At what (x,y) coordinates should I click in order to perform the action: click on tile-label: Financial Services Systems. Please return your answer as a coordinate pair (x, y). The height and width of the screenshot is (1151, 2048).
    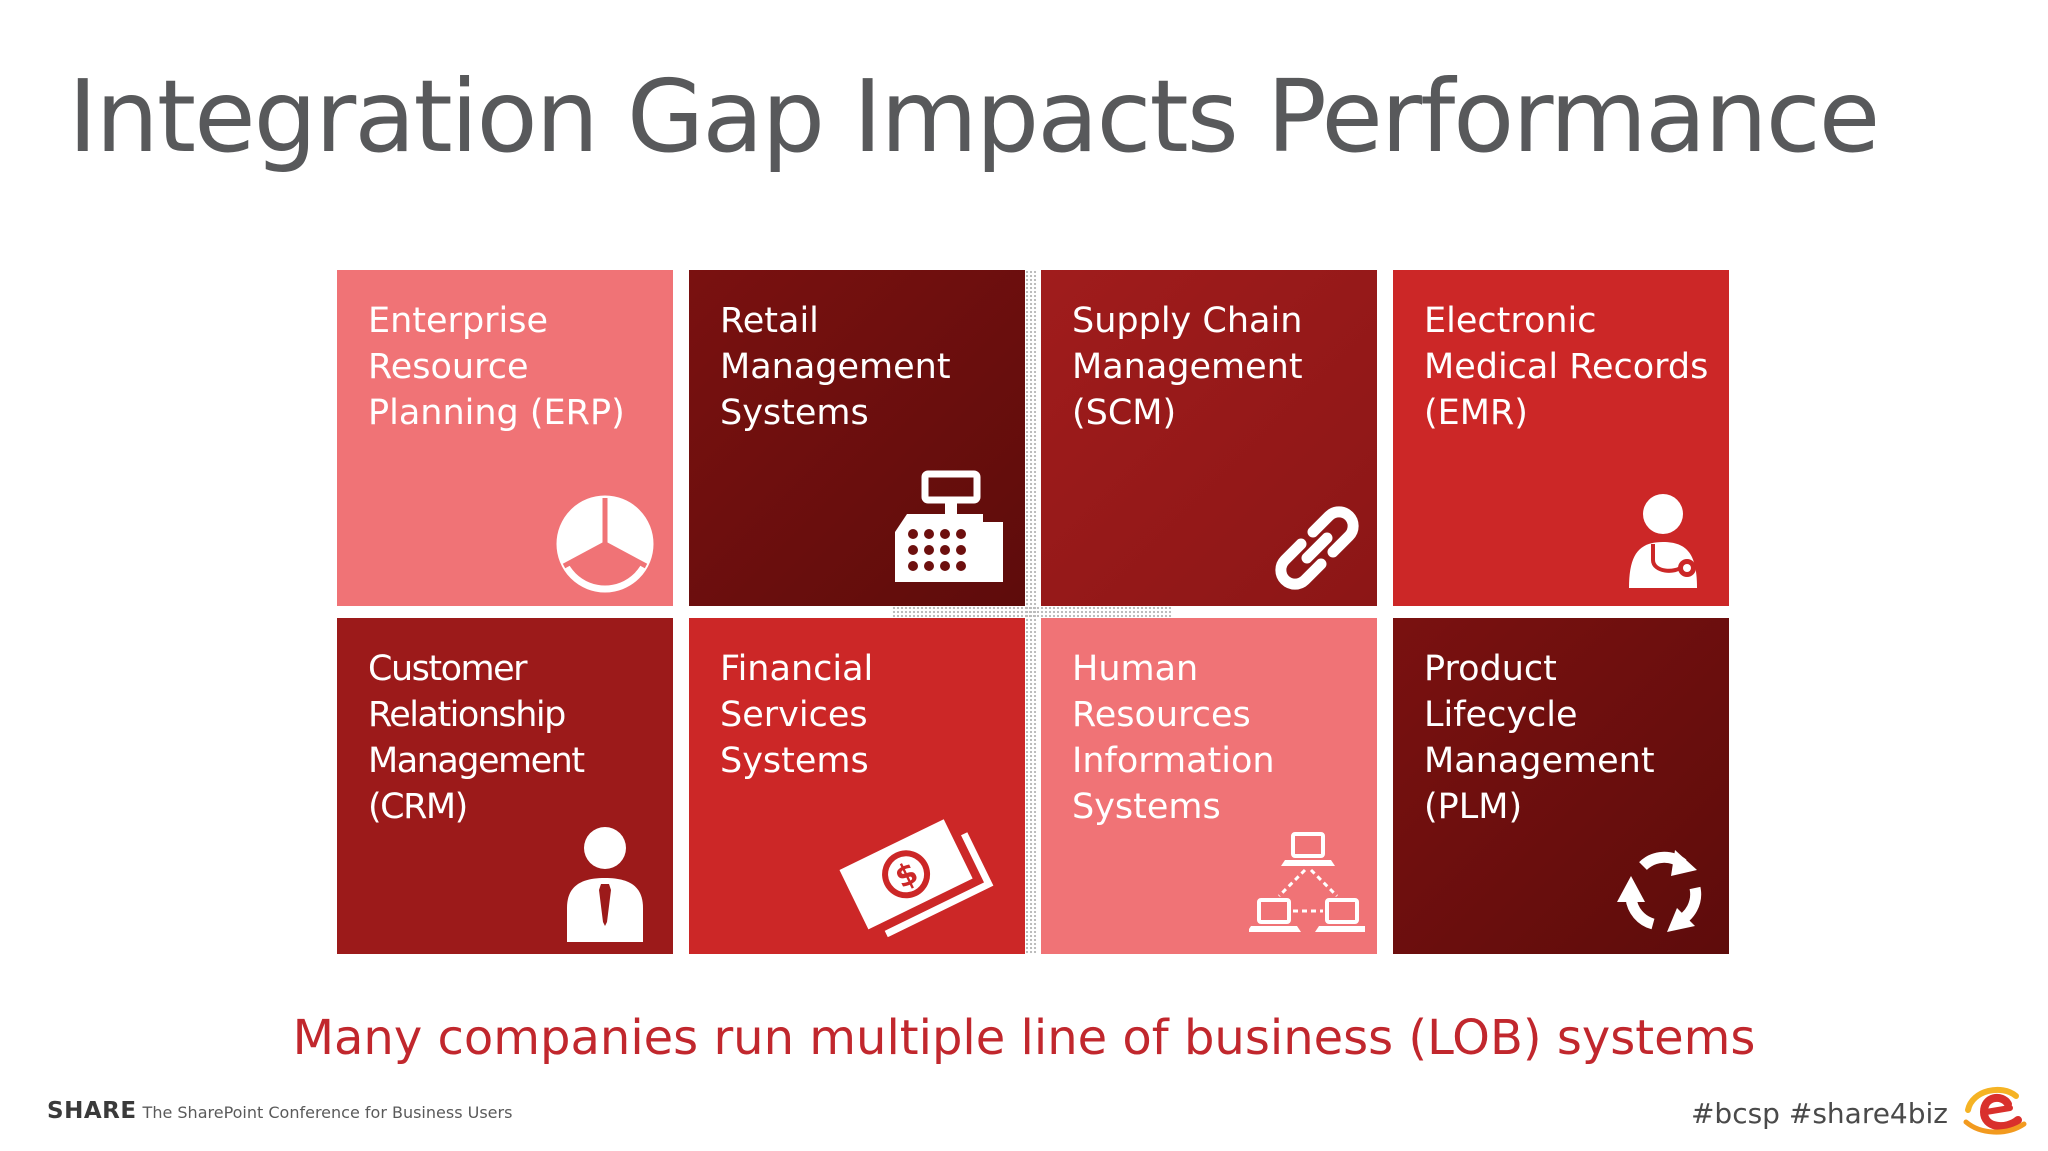
    Looking at the image, I should click on (797, 715).